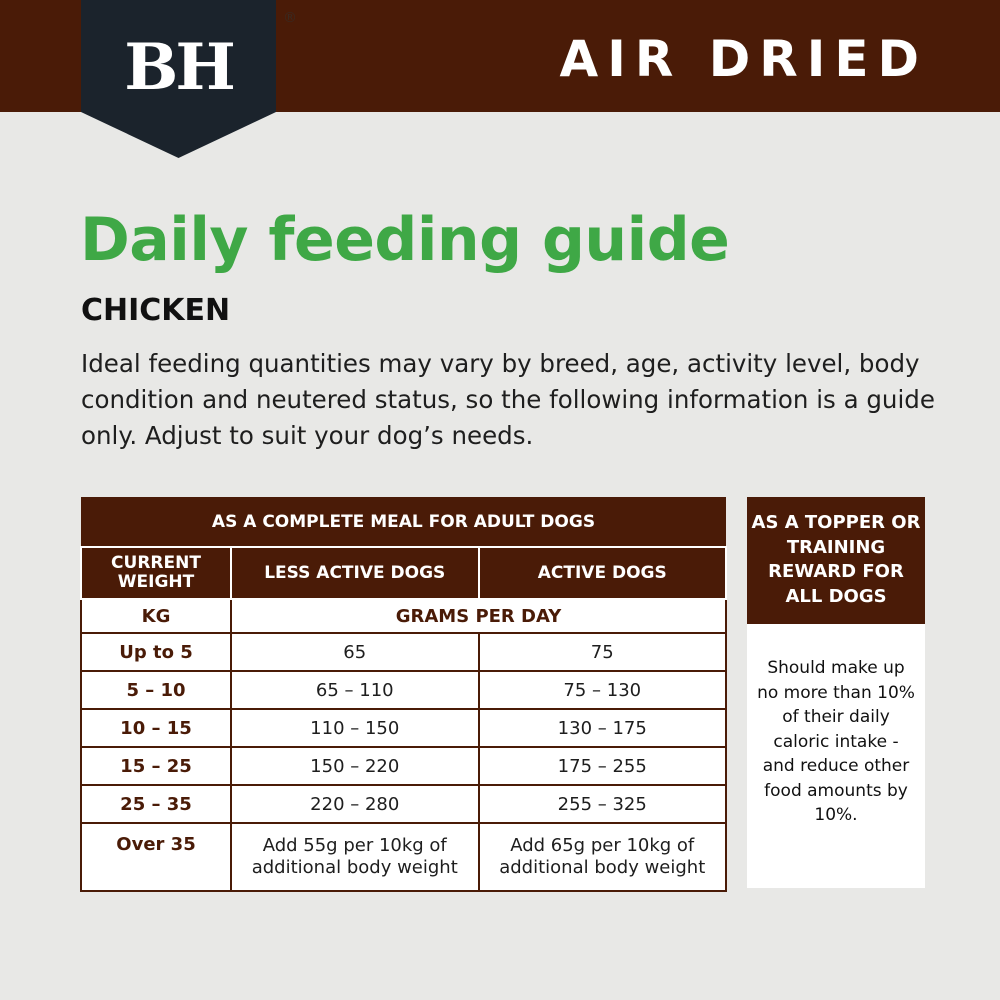 The image size is (1000, 1000). Describe the element at coordinates (156, 652) in the screenshot. I see `weight-cell: Up to 5` at that location.